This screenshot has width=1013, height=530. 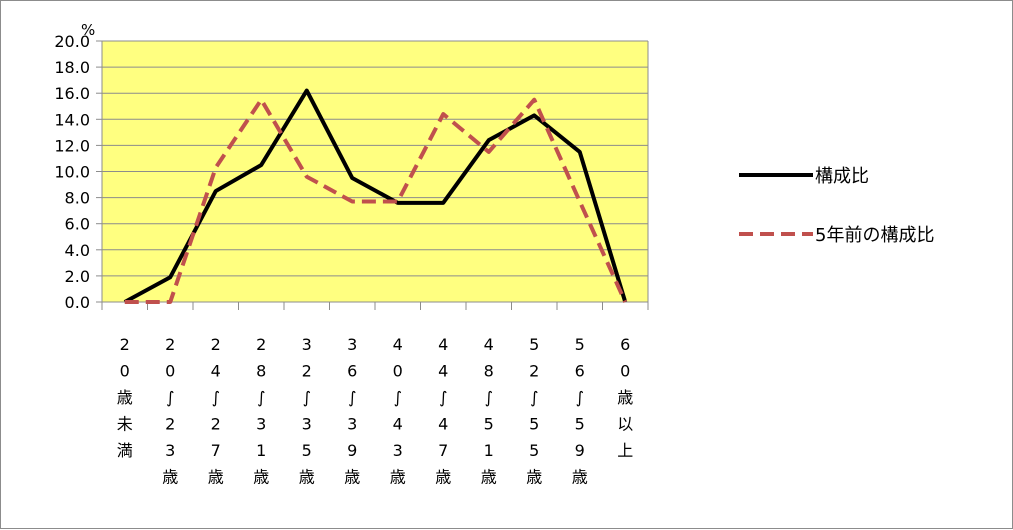 I want to click on x-category-label: 2 0 歳未満, so click(x=125, y=397).